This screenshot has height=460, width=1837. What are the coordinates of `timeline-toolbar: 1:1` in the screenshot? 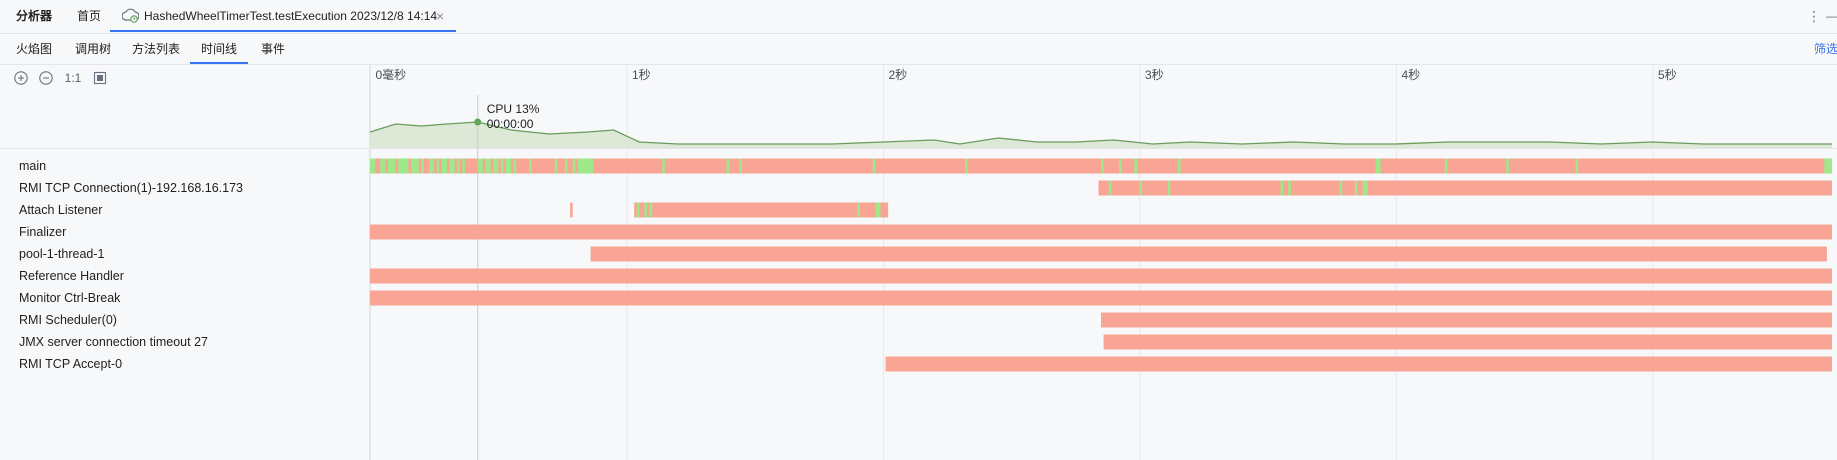 It's located at (185, 107).